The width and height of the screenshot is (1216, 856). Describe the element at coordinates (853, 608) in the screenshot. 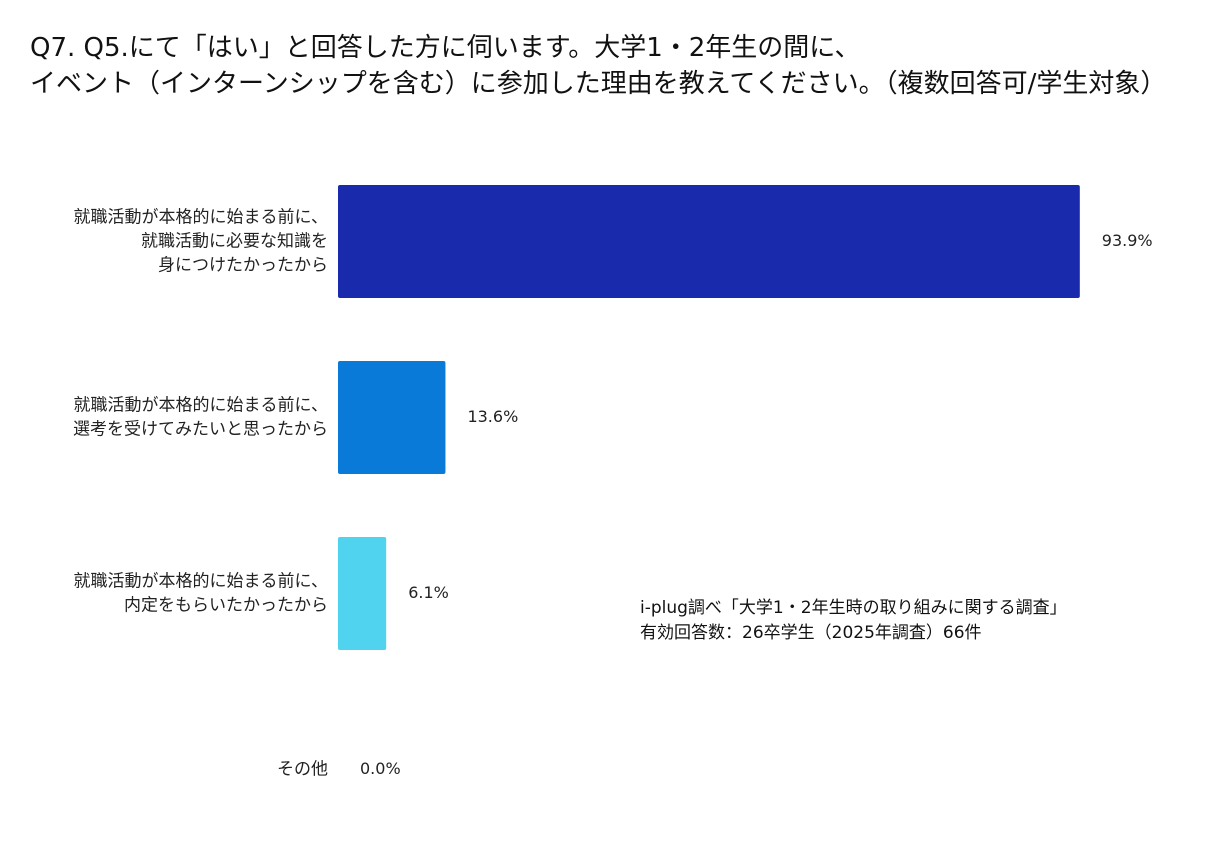

I see `survey-source-line: i-plug調べ「大学1・2年生時の取り組みに関する調査」` at that location.